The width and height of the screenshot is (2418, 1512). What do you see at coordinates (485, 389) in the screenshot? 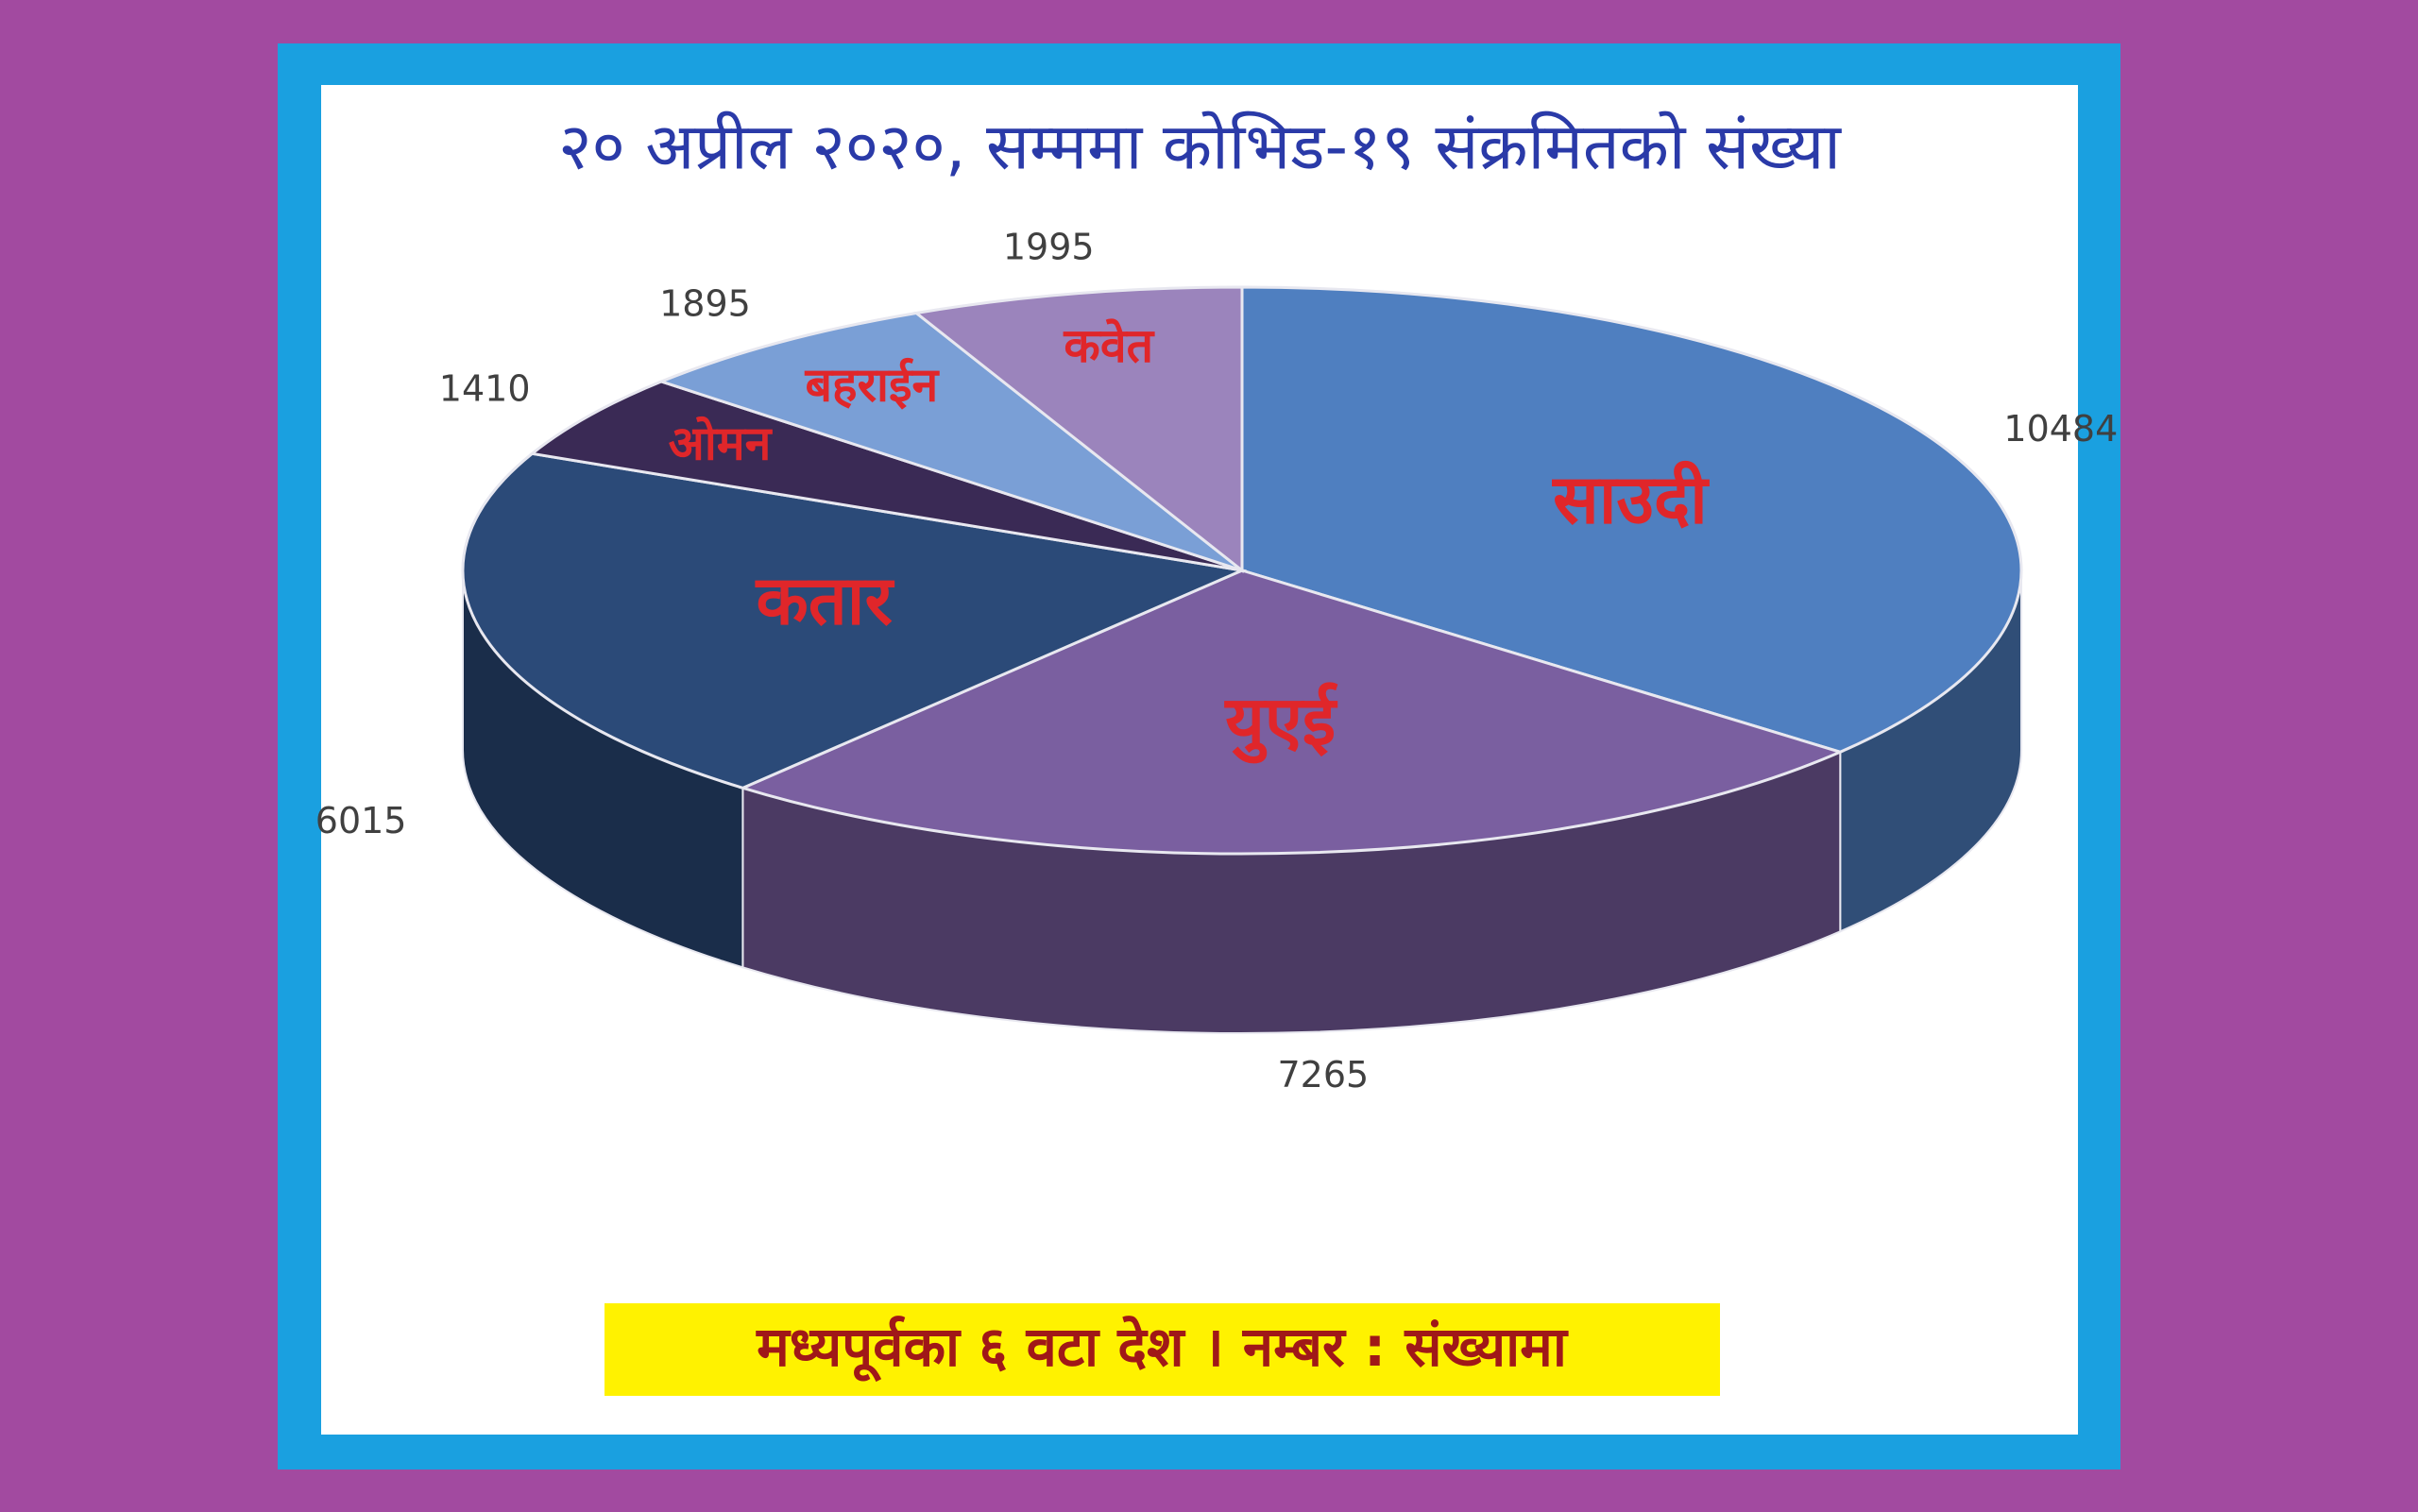
I see `value-label: 1410` at bounding box center [485, 389].